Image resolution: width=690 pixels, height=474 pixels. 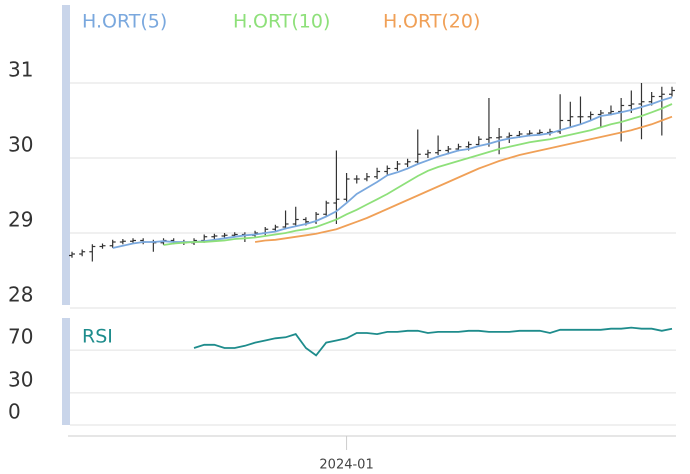 I want to click on y-tick-label: 29, so click(x=20, y=220).